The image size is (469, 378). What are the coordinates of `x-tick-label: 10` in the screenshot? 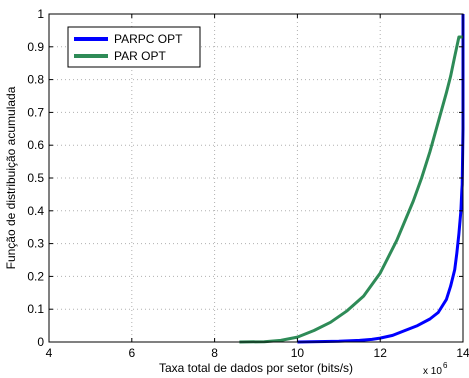 It's located at (298, 353).